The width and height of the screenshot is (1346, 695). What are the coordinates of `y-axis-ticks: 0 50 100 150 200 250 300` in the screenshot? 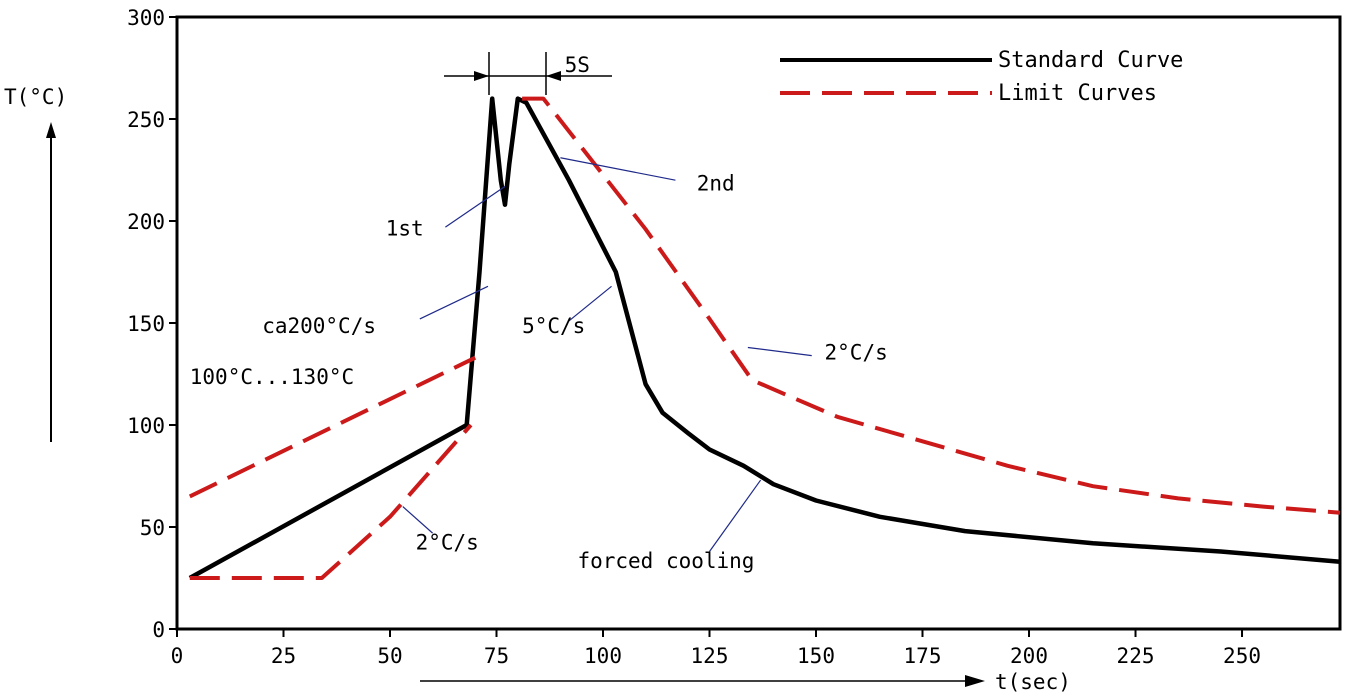 It's located at (152, 324).